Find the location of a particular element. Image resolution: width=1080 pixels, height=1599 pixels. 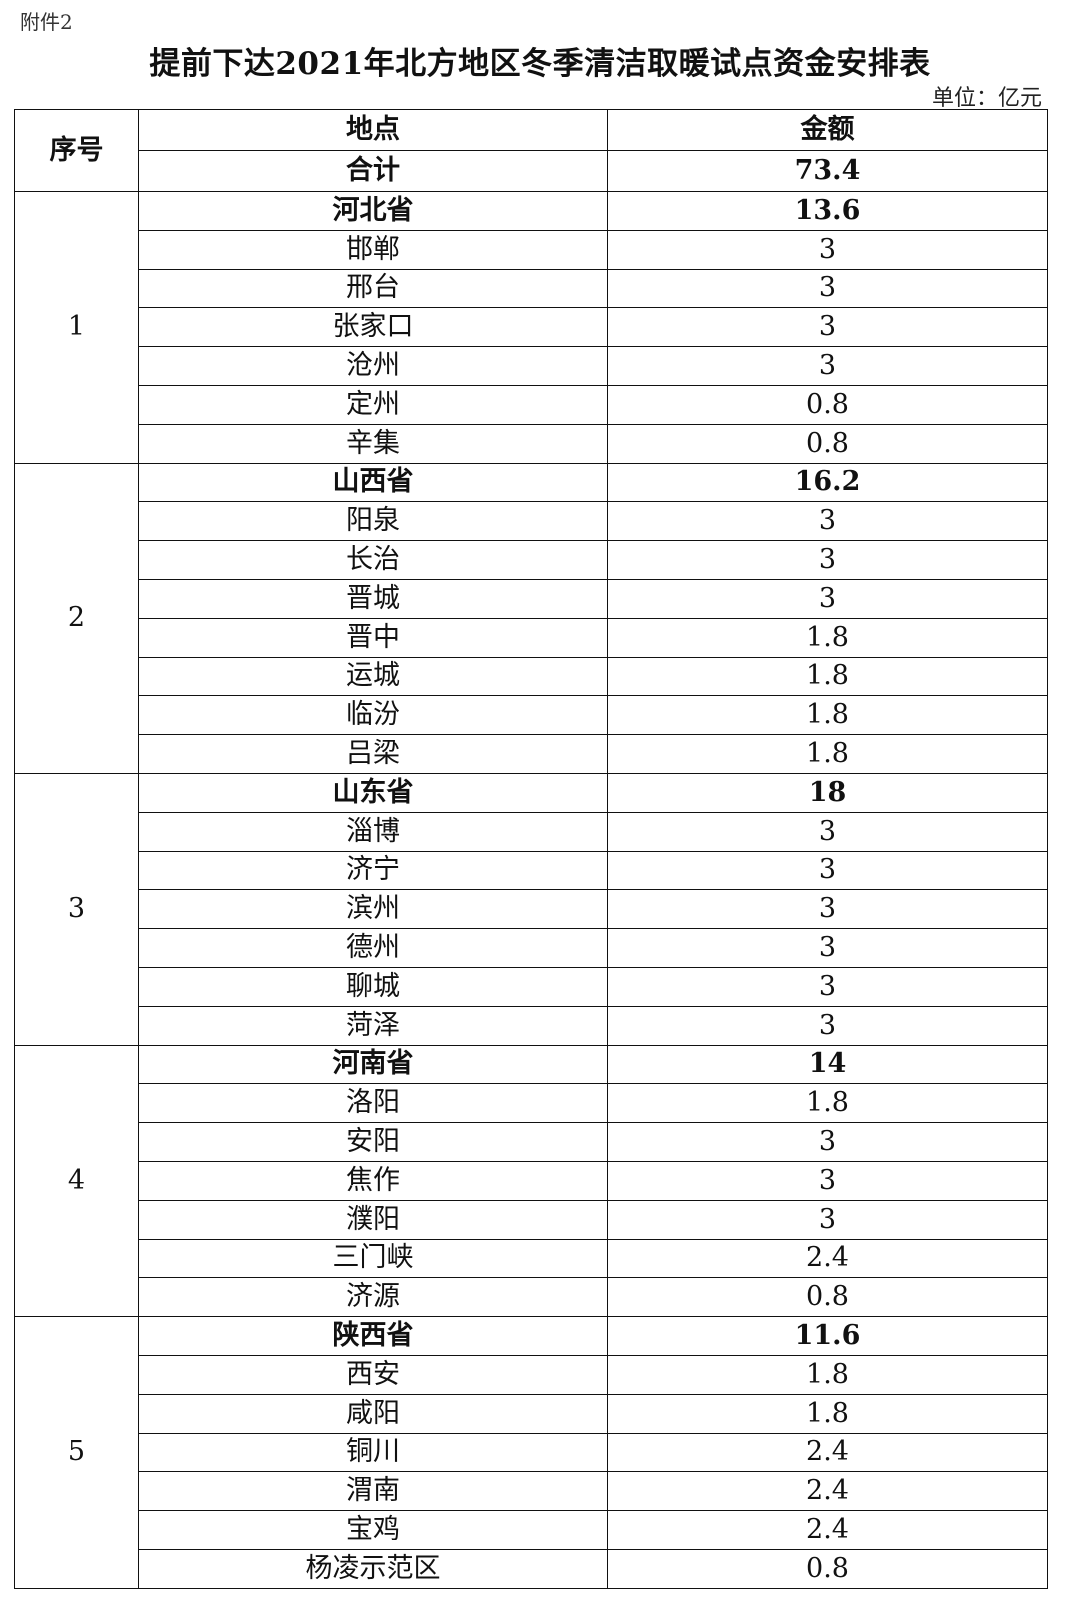

city-name: 邯郸 is located at coordinates (373, 249).